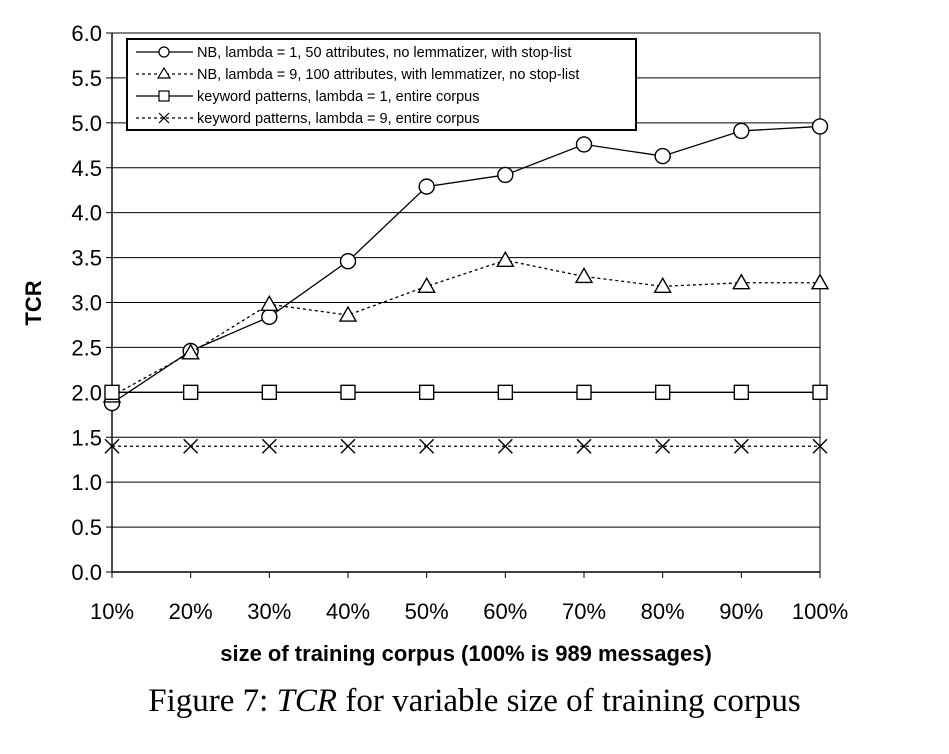  Describe the element at coordinates (86, 213) in the screenshot. I see `y-tick-label: 4.0` at that location.